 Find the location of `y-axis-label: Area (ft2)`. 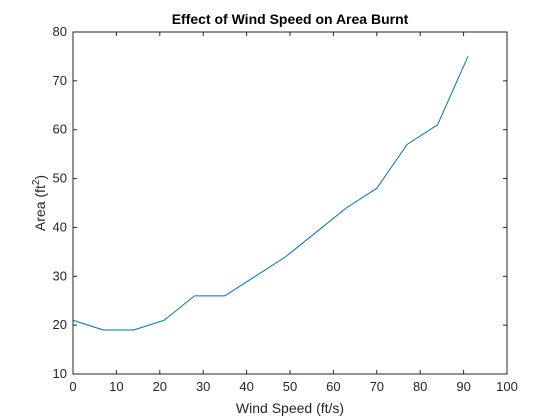

y-axis-label: Area (ft2) is located at coordinates (39, 203).